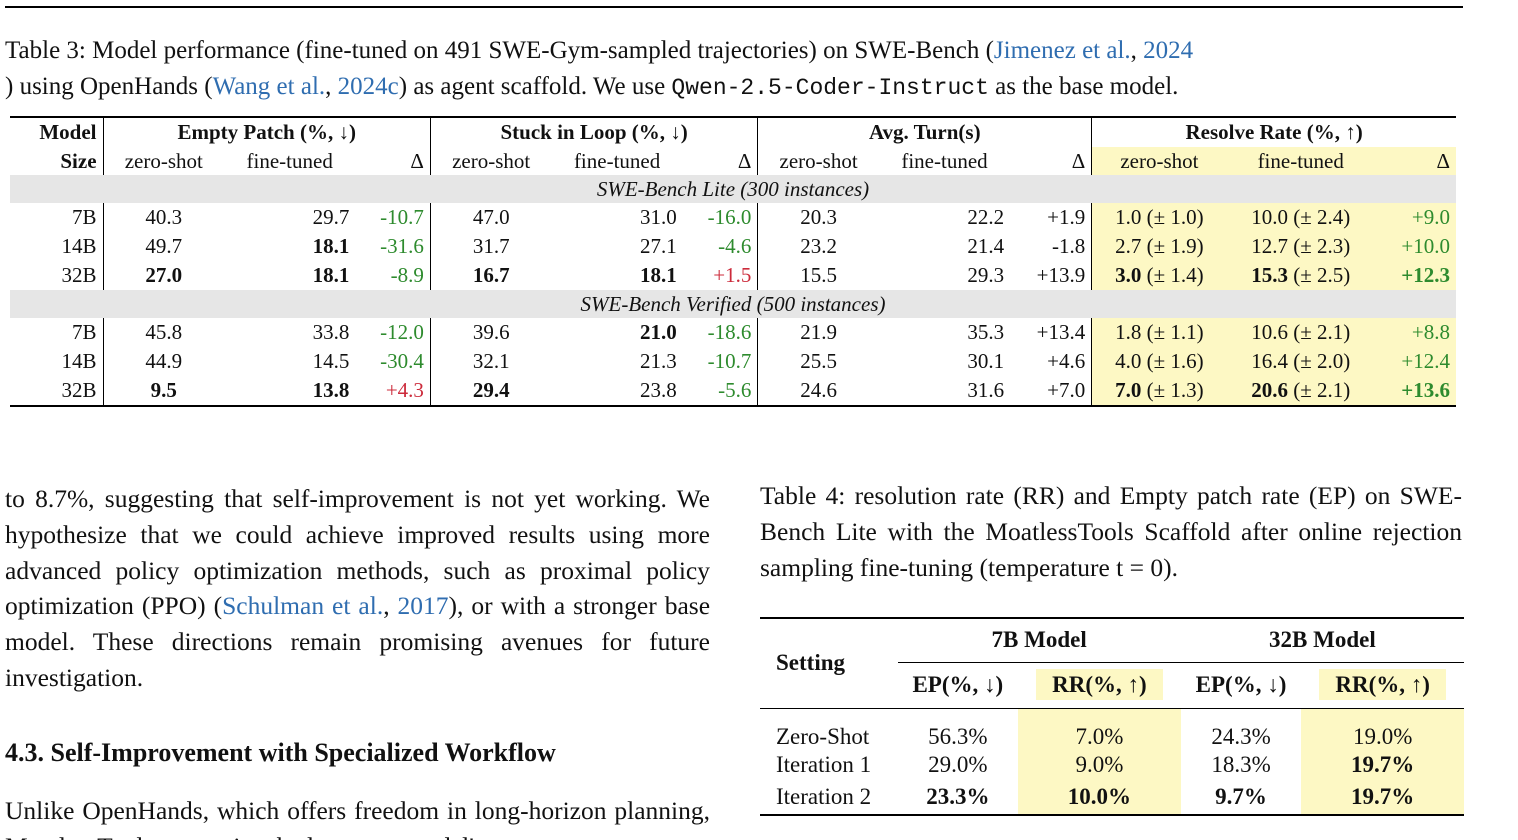  Describe the element at coordinates (658, 246) in the screenshot. I see `cell-sl-ft: 27.1` at that location.